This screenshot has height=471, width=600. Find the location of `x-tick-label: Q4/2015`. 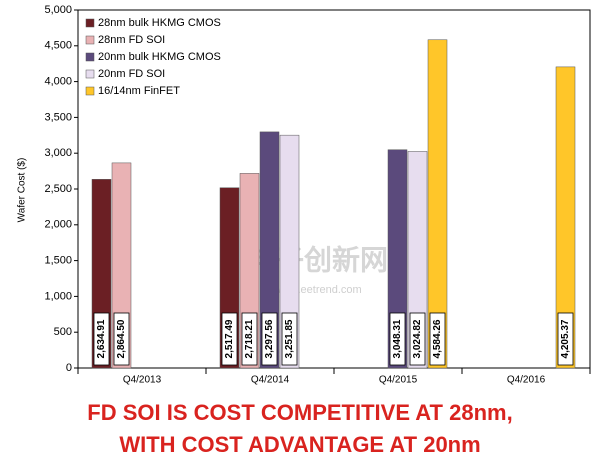

x-tick-label: Q4/2015 is located at coordinates (398, 380).